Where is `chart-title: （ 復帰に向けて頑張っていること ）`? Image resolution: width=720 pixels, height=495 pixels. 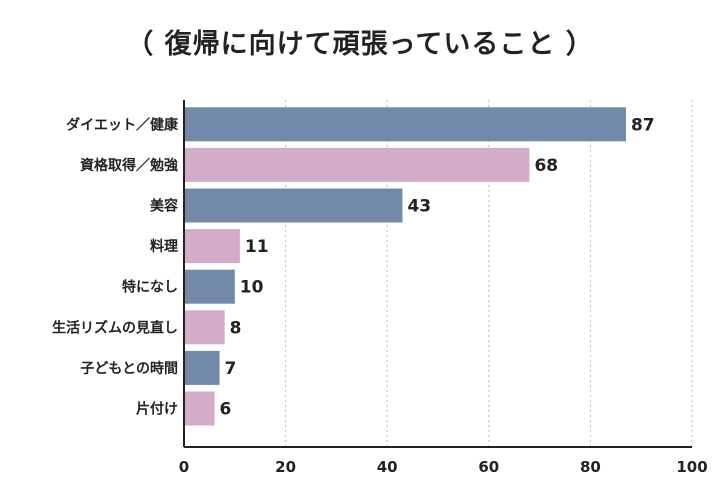
chart-title: （ 復帰に向けて頑張っていること ） is located at coordinates (360, 44).